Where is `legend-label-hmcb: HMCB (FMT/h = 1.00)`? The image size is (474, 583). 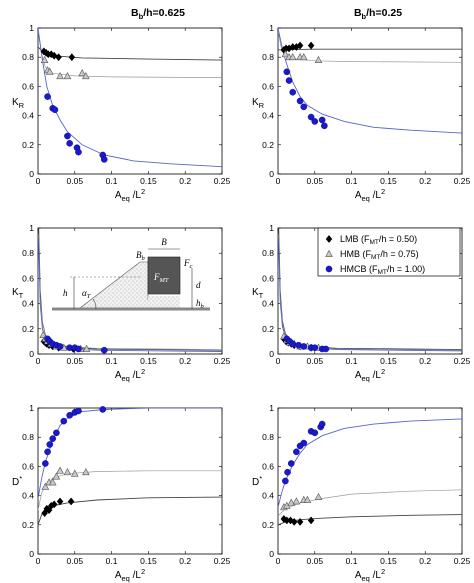 legend-label-hmcb: HMCB (FMT/h = 1.00) is located at coordinates (382, 270).